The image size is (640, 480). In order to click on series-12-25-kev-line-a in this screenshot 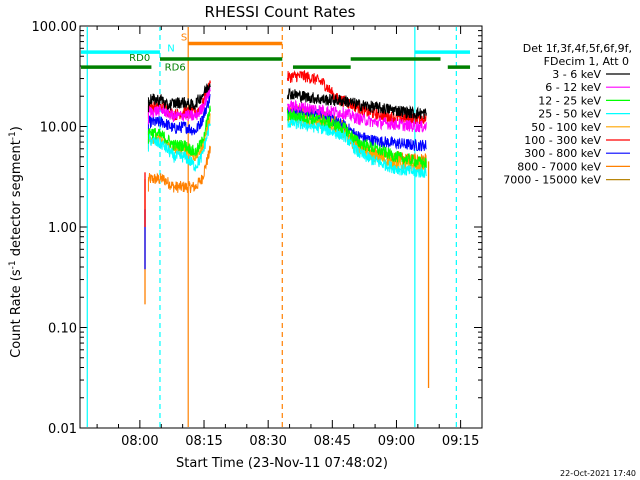, I will do `click(179, 131)`.